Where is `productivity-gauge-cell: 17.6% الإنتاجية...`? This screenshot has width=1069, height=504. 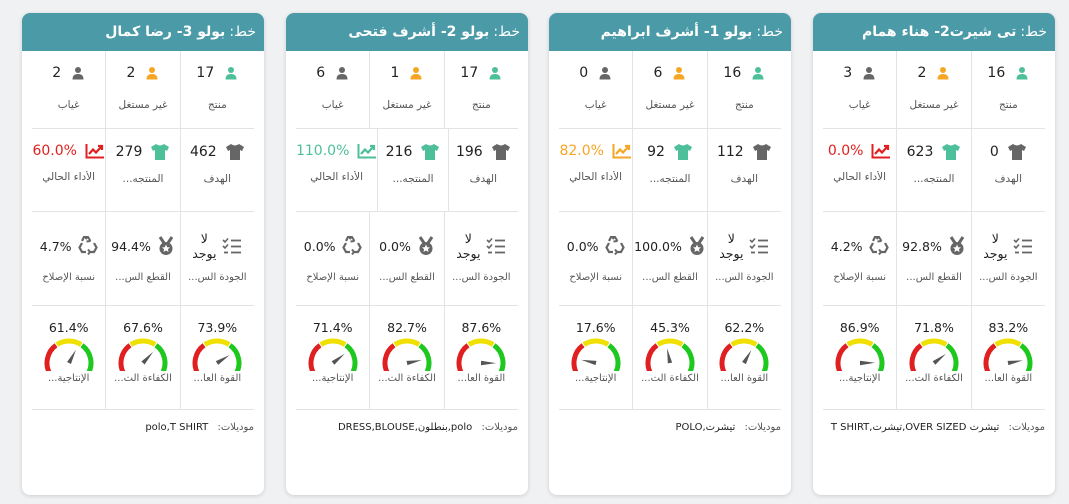 productivity-gauge-cell: 17.6% الإنتاجية... is located at coordinates (596, 357).